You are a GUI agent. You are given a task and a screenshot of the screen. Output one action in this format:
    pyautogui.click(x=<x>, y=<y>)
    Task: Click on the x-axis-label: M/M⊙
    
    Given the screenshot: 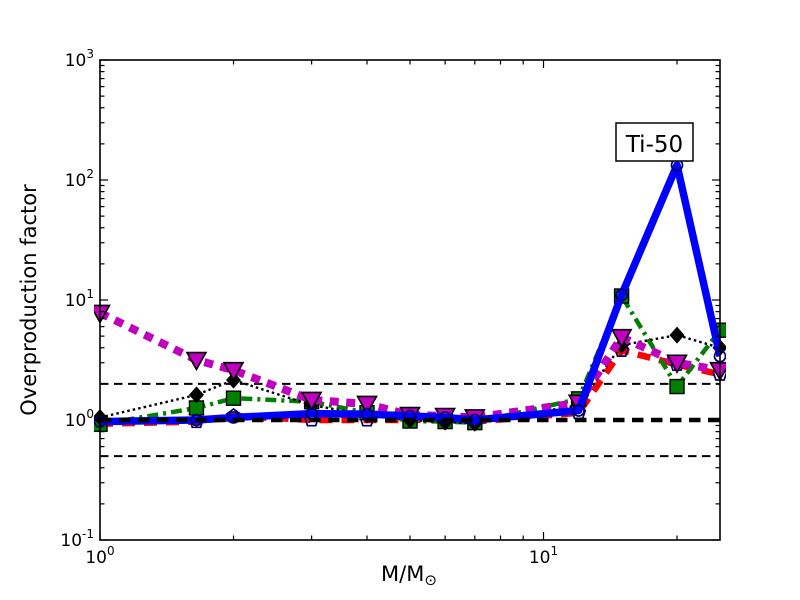 What is the action you would take?
    pyautogui.click(x=409, y=575)
    